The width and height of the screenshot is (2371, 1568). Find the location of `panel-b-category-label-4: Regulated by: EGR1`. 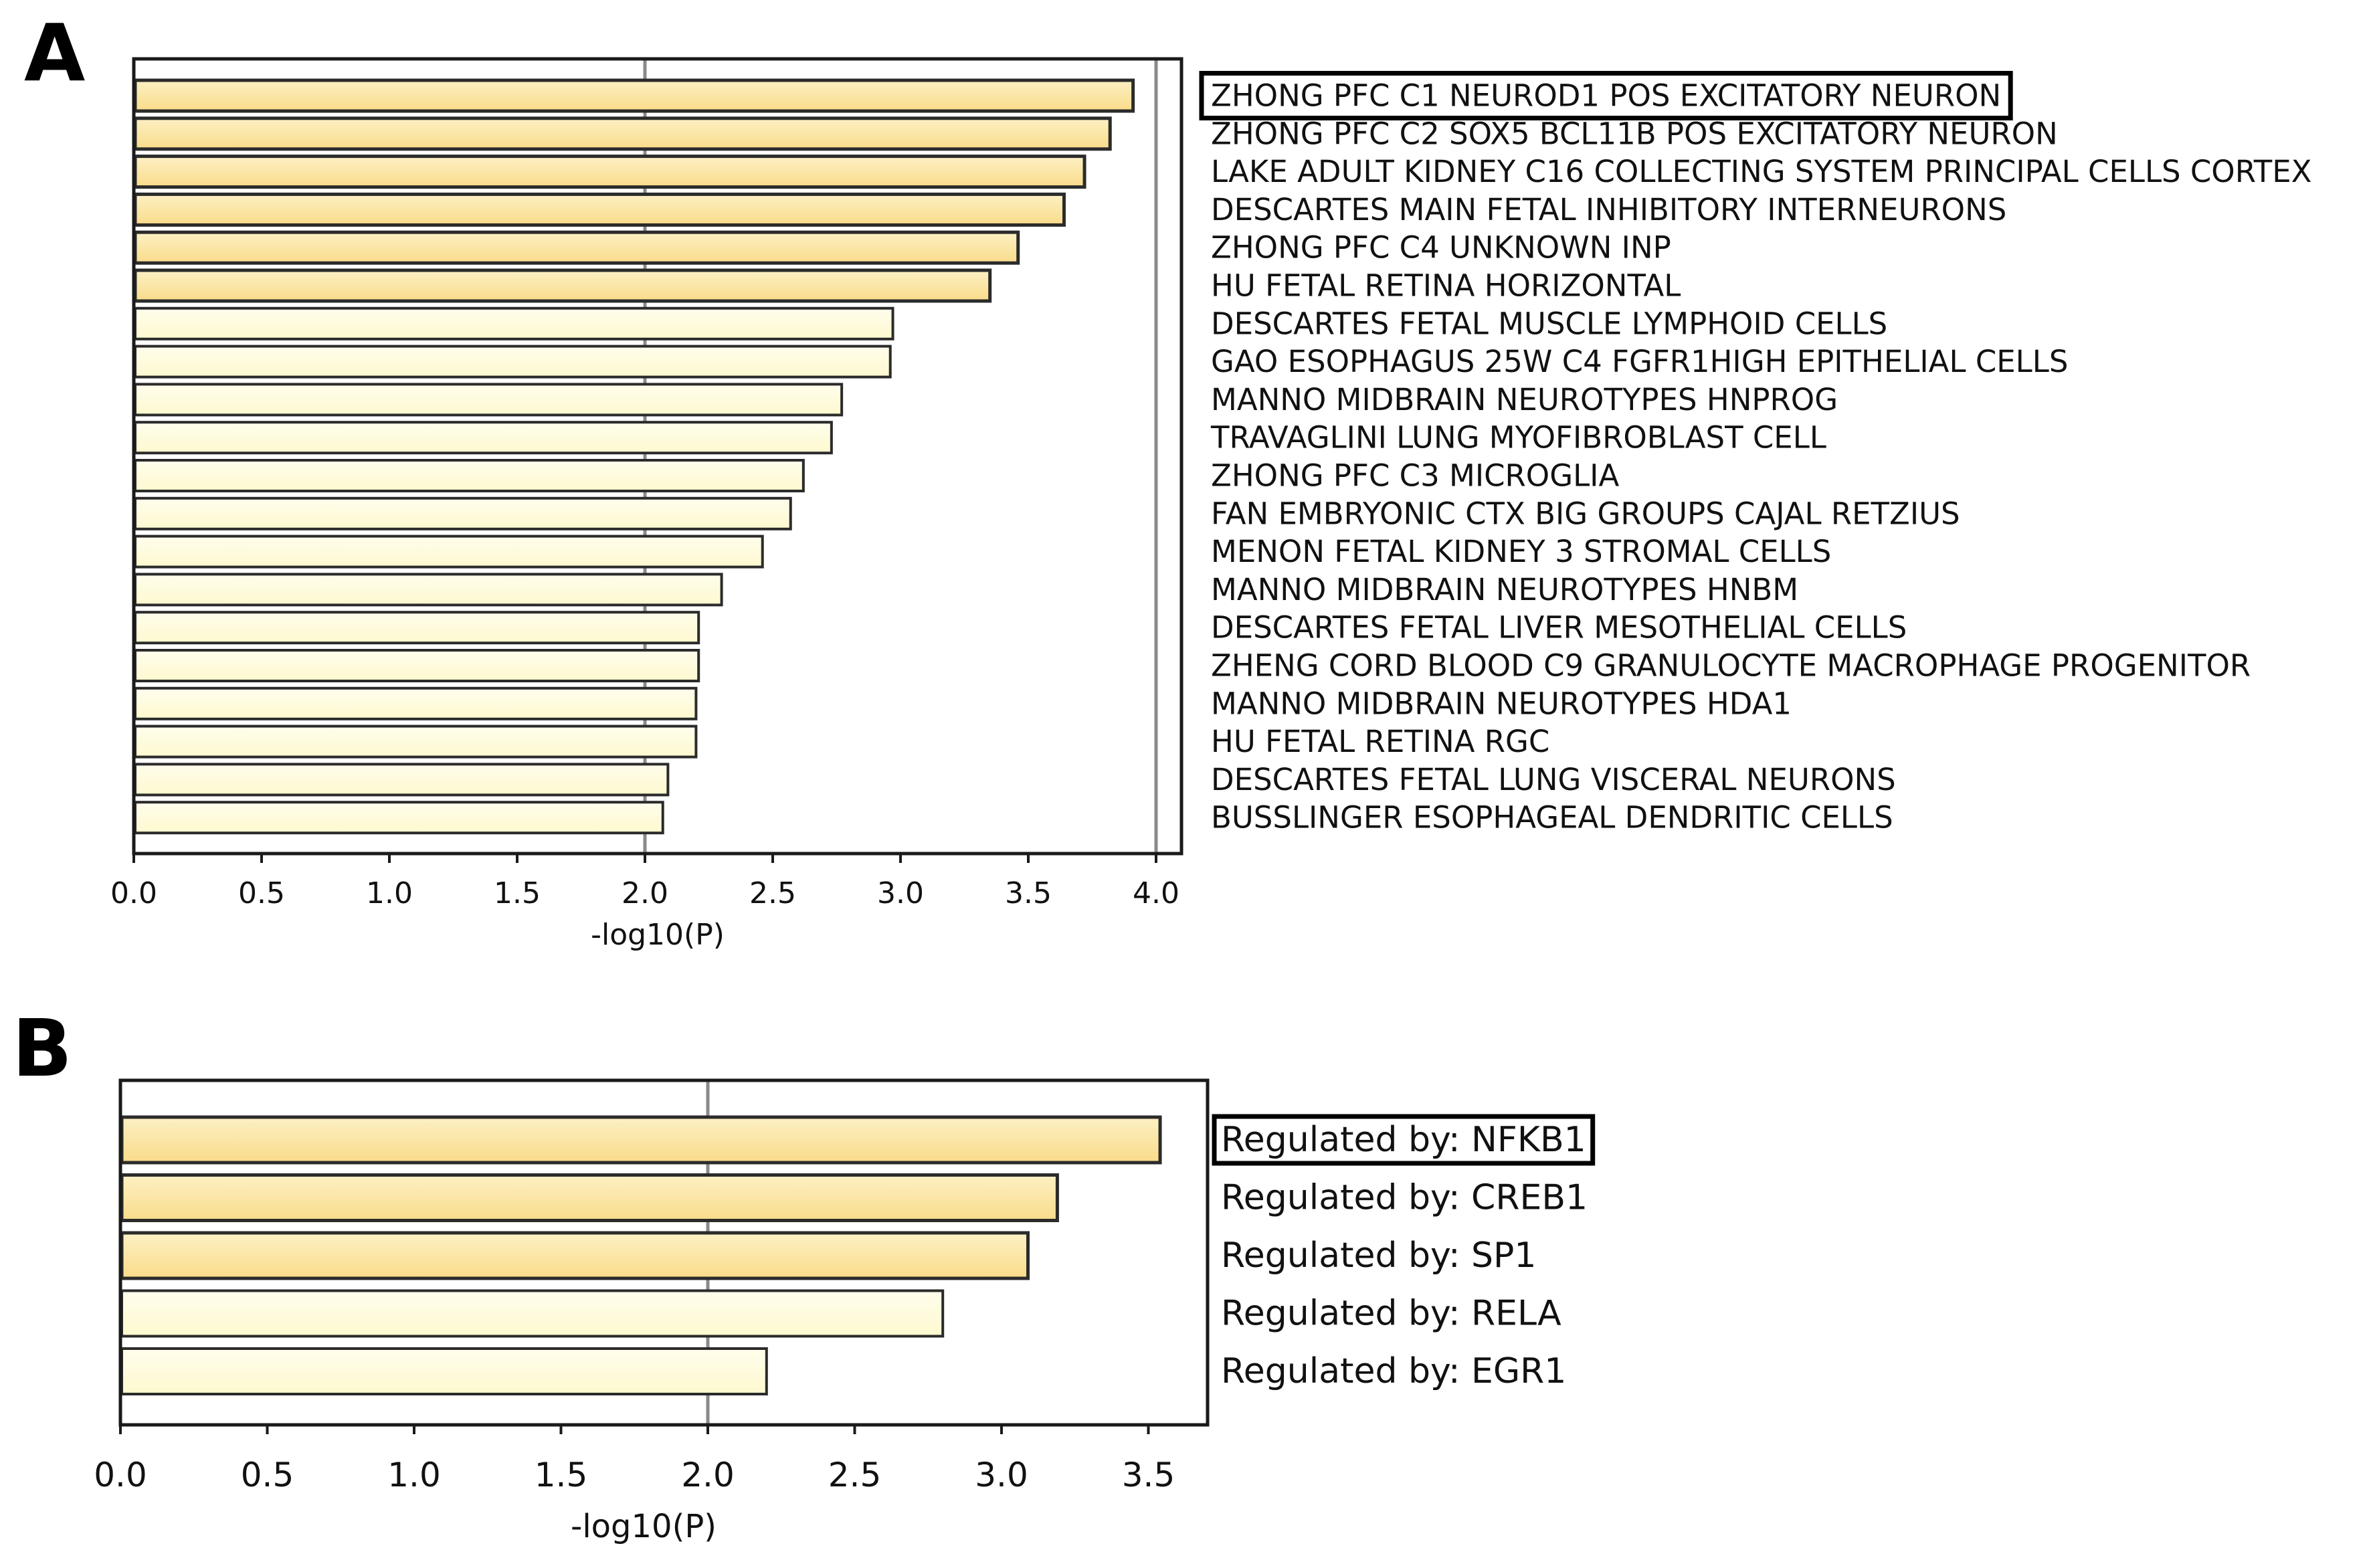

panel-b-category-label-4: Regulated by: EGR1 is located at coordinates (1393, 1371).